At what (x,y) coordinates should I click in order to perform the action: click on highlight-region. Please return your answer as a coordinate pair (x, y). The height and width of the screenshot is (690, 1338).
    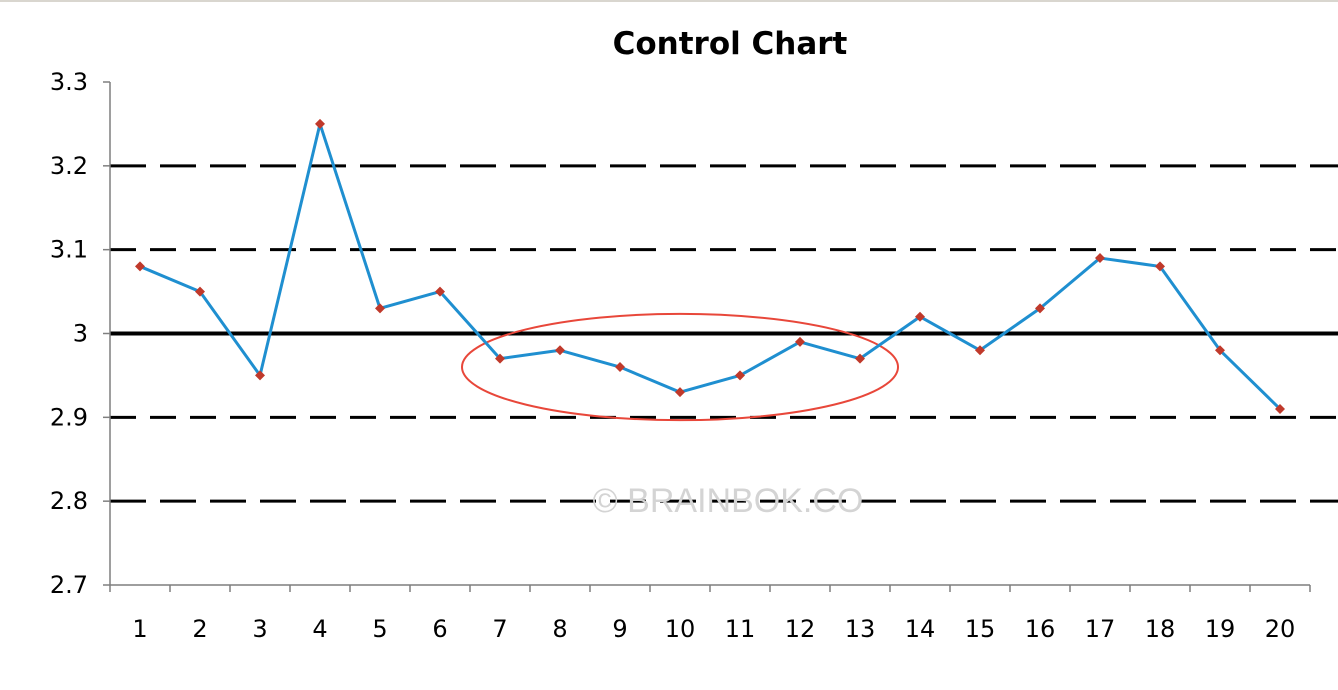
    Looking at the image, I should click on (680, 367).